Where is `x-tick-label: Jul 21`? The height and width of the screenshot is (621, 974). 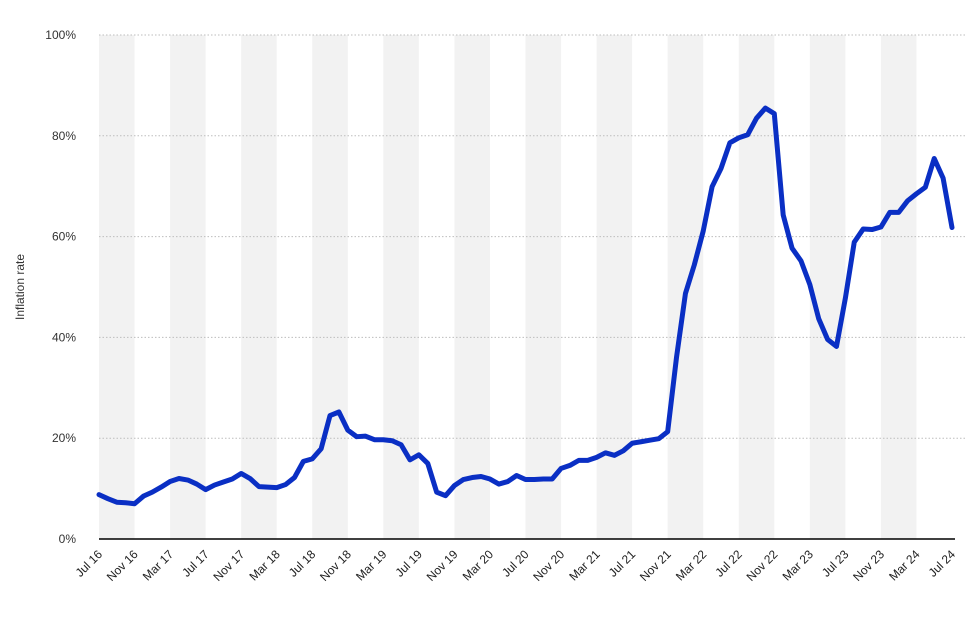 x-tick-label: Jul 21 is located at coordinates (622, 563).